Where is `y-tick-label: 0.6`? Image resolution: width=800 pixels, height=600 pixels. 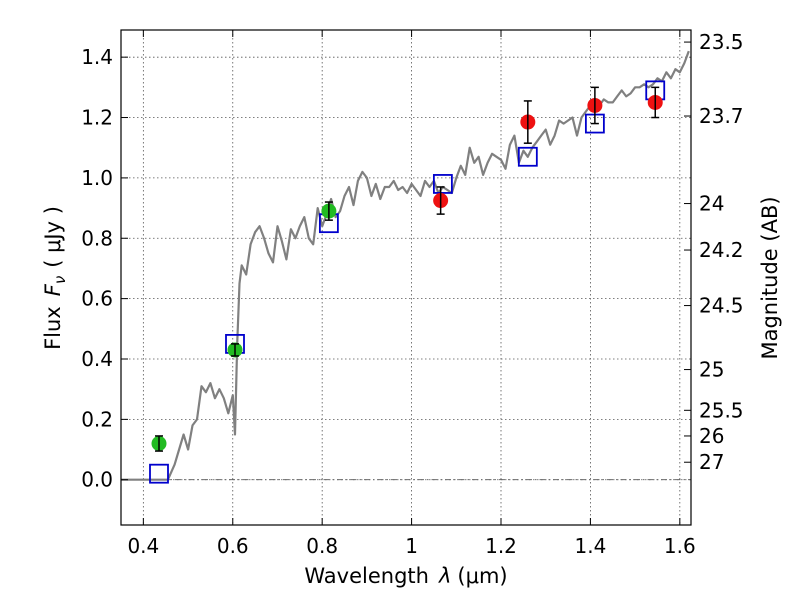 y-tick-label: 0.6 is located at coordinates (97, 299).